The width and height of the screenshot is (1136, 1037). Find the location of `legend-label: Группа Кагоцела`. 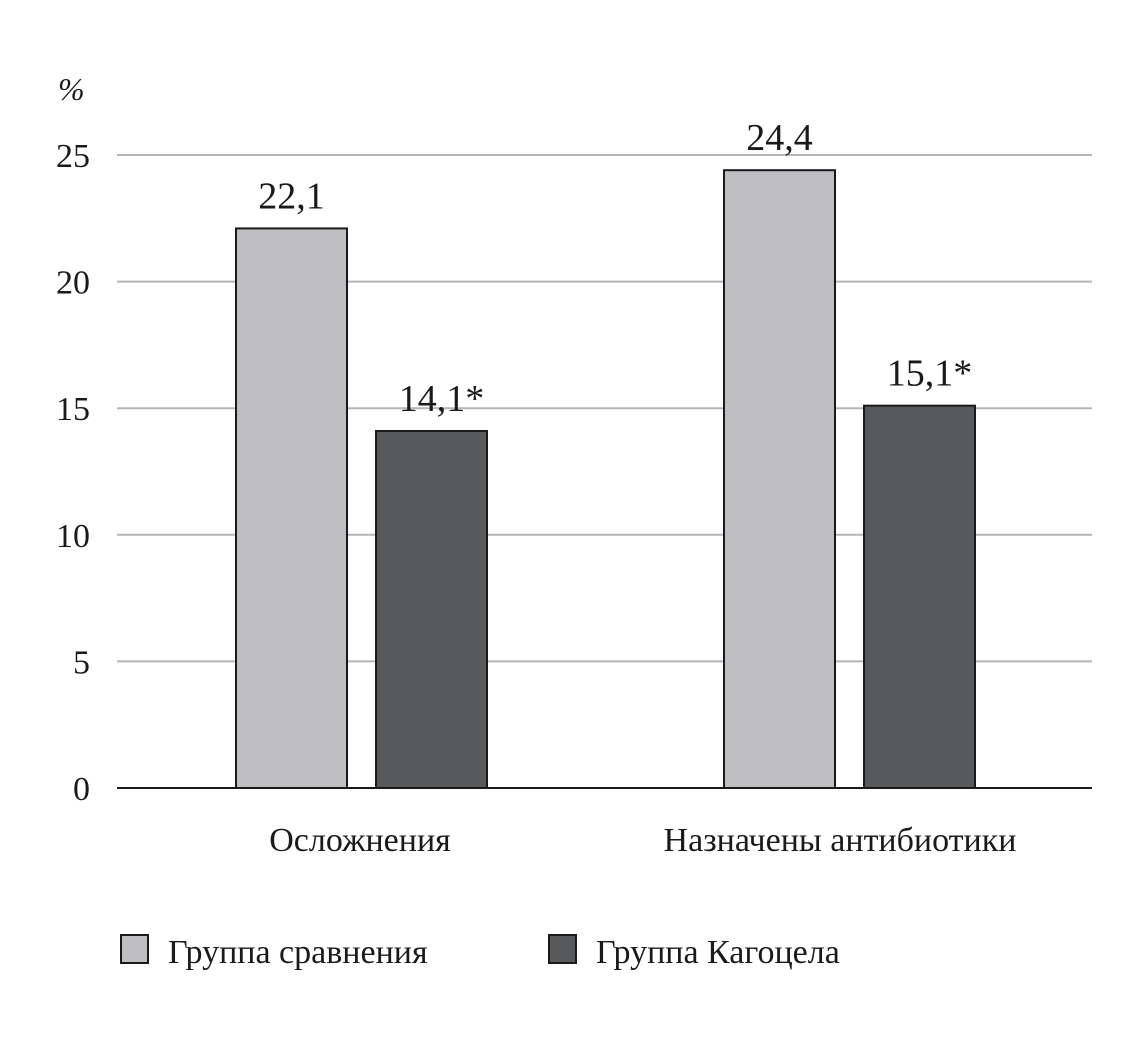

legend-label: Группа Кагоцела is located at coordinates (718, 952).